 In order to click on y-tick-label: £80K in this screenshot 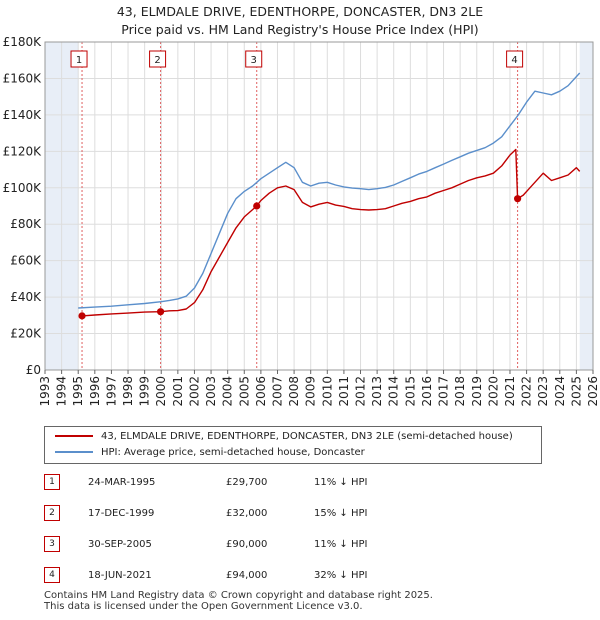, I will do `click(26, 224)`.